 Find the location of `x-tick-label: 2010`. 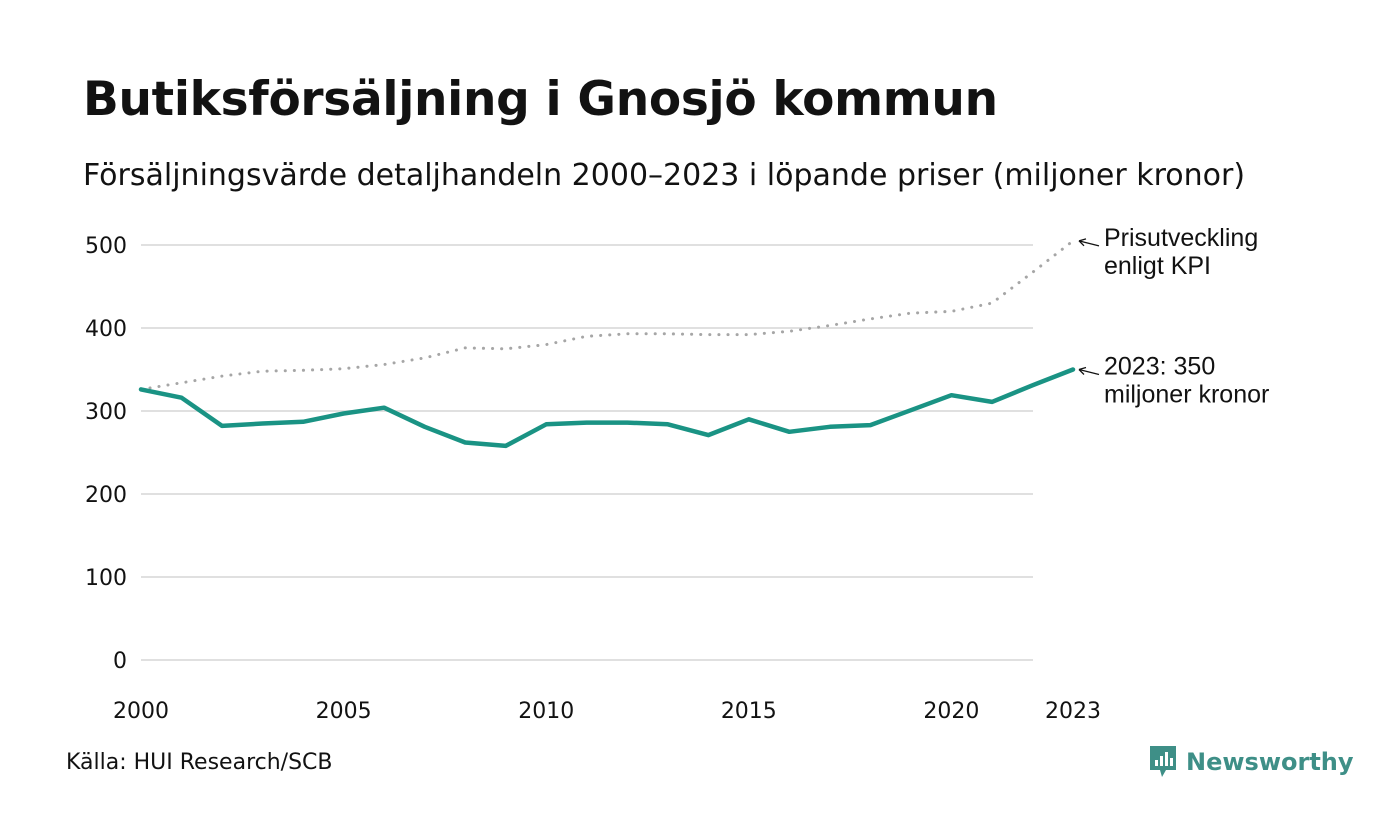

x-tick-label: 2010 is located at coordinates (546, 711).